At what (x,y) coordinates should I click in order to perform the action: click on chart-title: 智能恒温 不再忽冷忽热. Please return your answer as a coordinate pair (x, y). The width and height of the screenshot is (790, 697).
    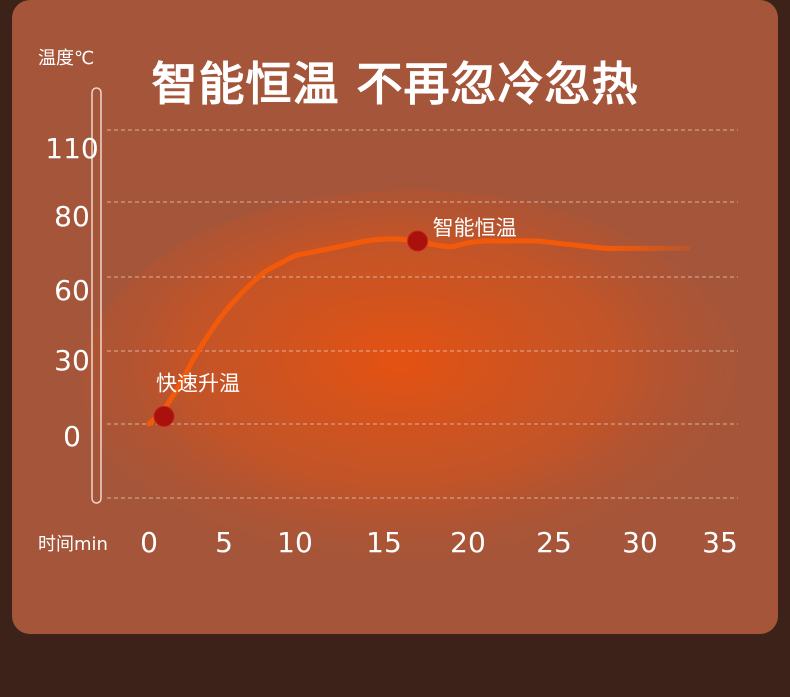
    Looking at the image, I should click on (395, 84).